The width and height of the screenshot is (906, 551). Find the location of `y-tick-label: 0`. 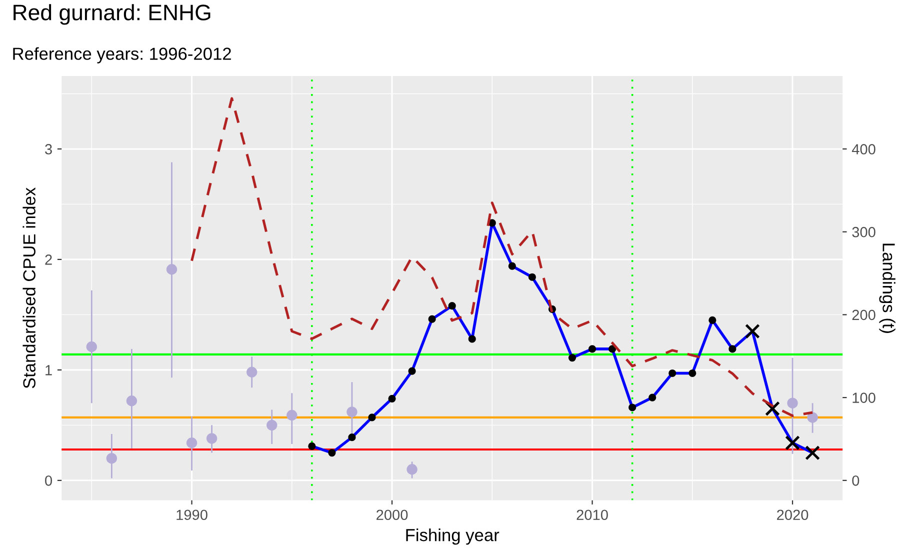

y-tick-label: 0 is located at coordinates (48, 481).